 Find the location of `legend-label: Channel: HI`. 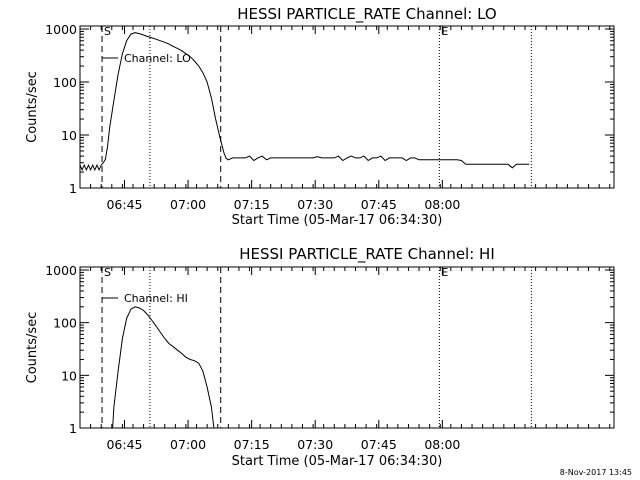

legend-label: Channel: HI is located at coordinates (156, 298).